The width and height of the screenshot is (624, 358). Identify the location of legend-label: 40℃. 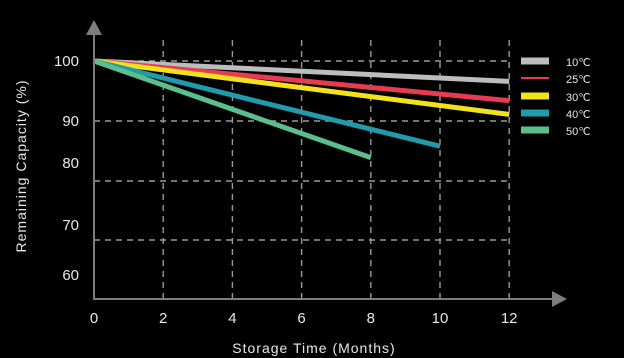
(578, 115).